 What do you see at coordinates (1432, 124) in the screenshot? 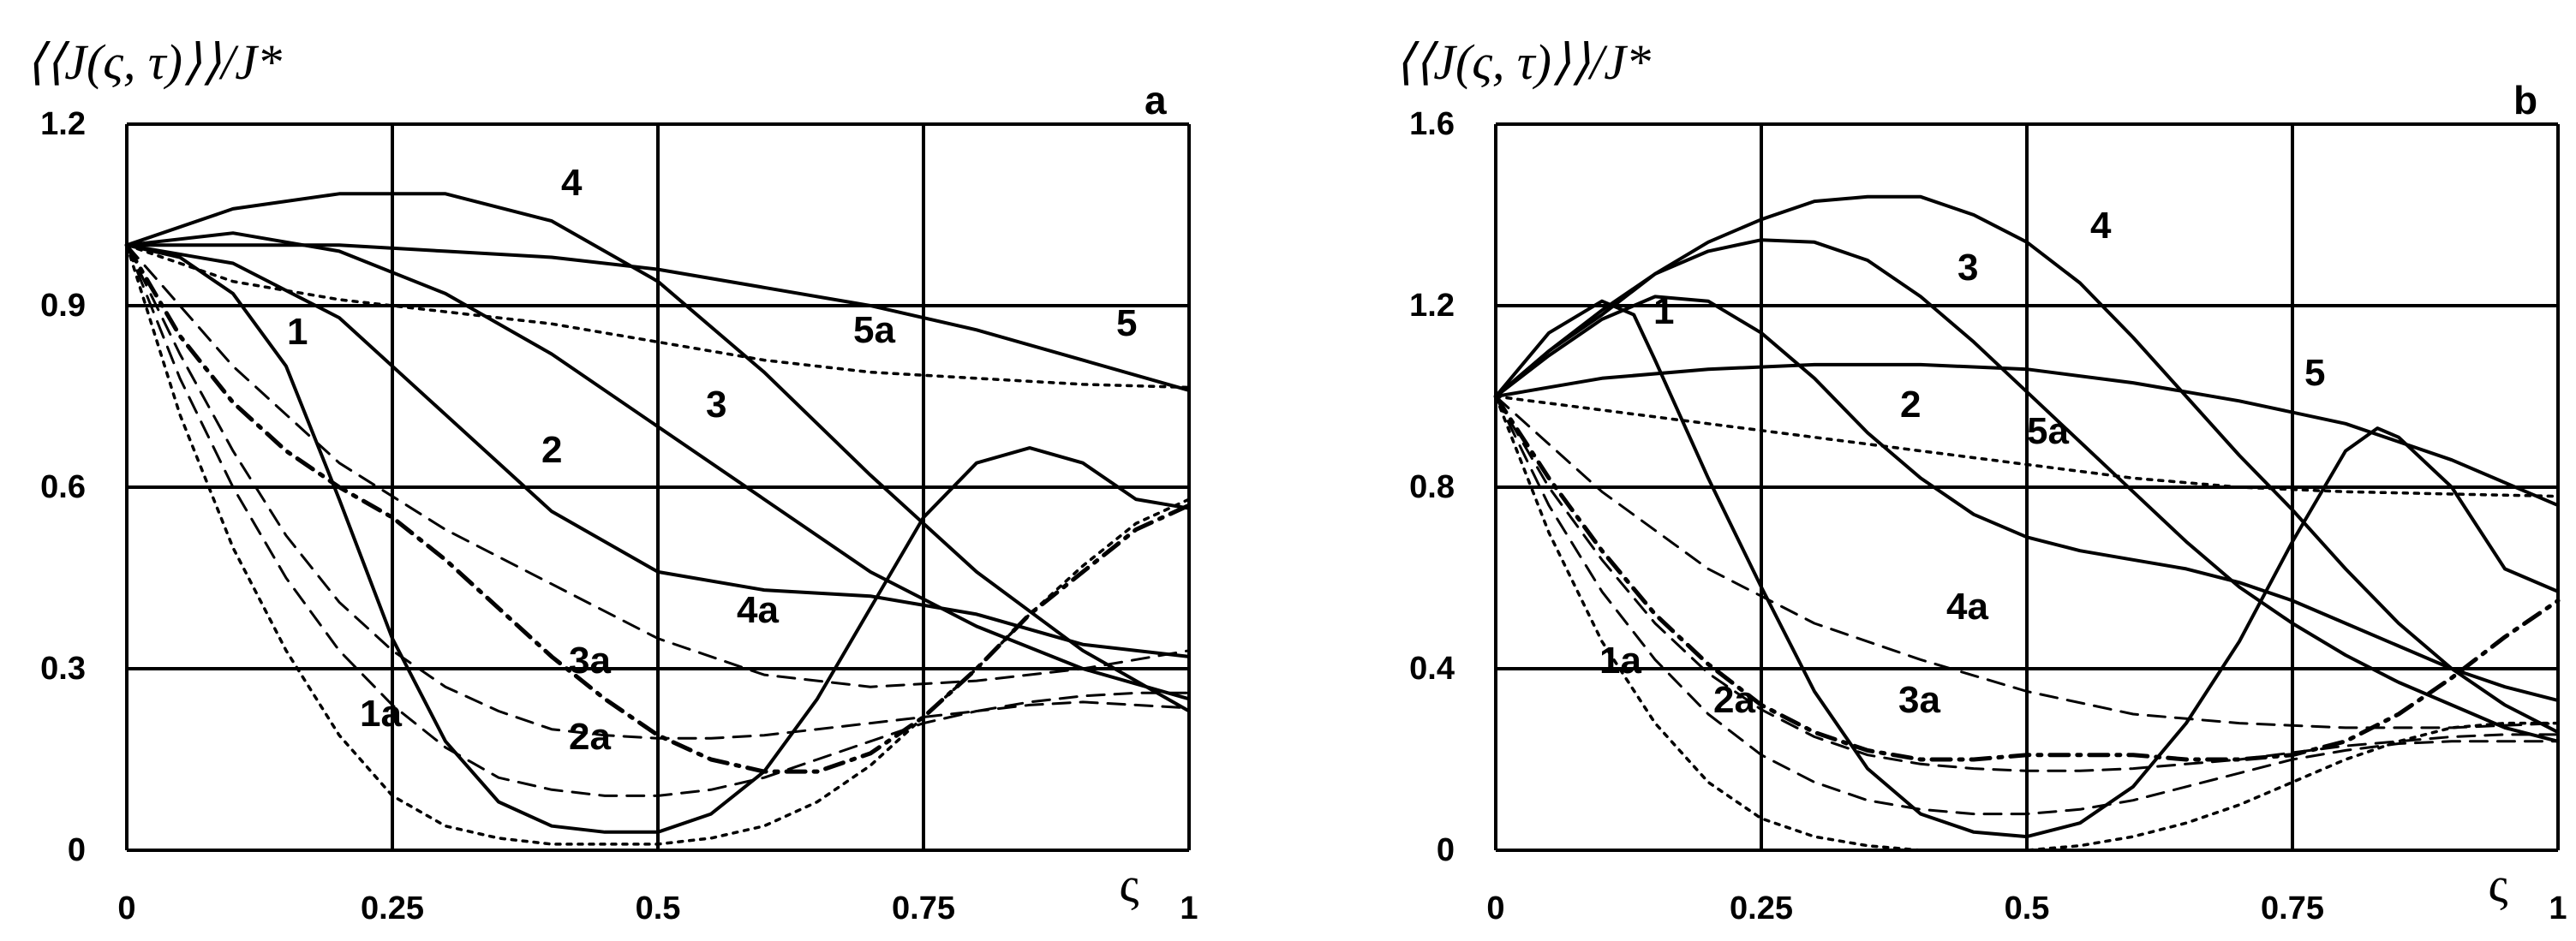
I see `y-tick-label: 1.6` at bounding box center [1432, 124].